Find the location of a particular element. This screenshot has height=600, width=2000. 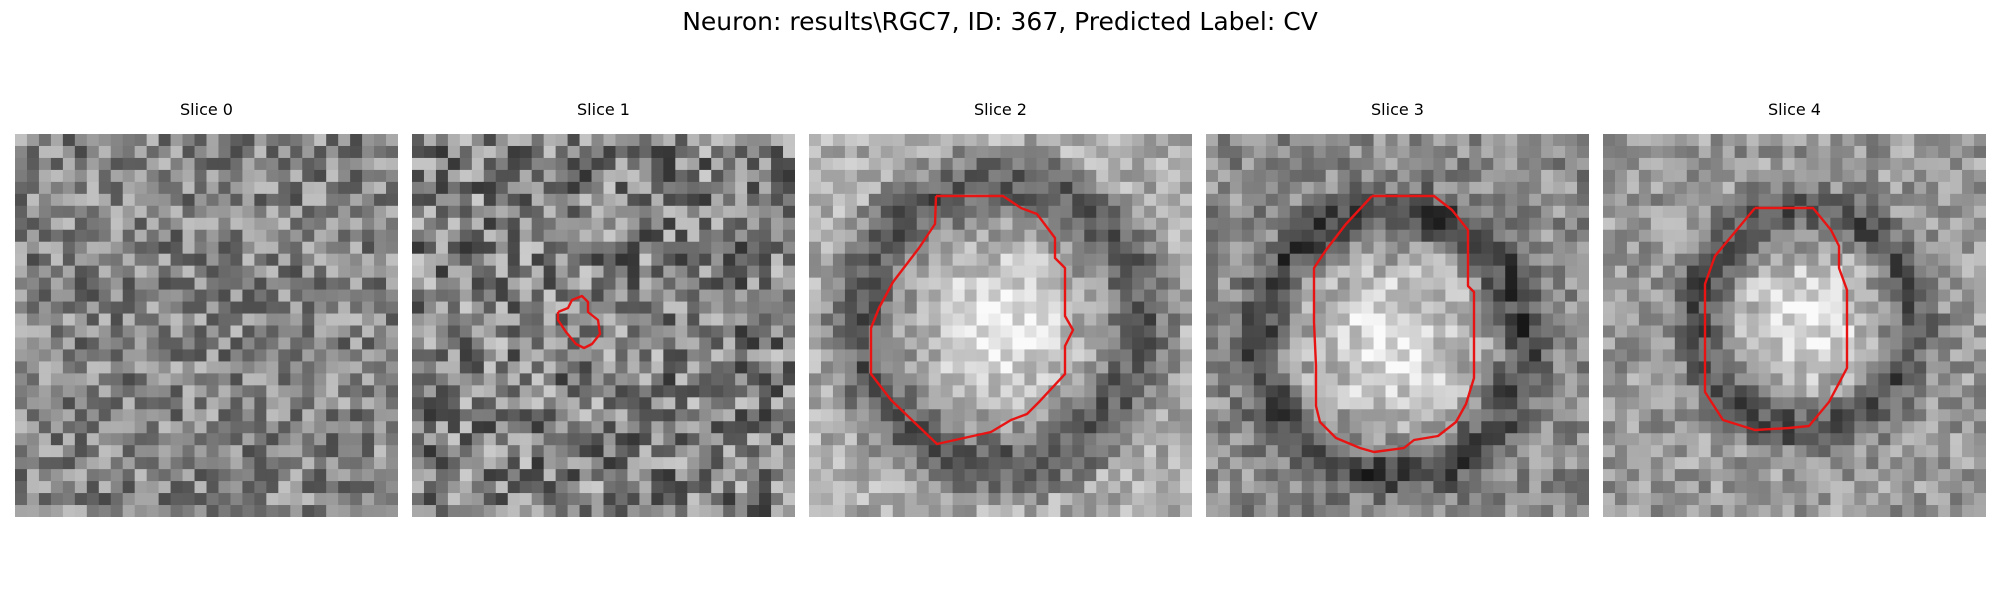

slice-panel-1: Slice 1 is located at coordinates (603, 308).